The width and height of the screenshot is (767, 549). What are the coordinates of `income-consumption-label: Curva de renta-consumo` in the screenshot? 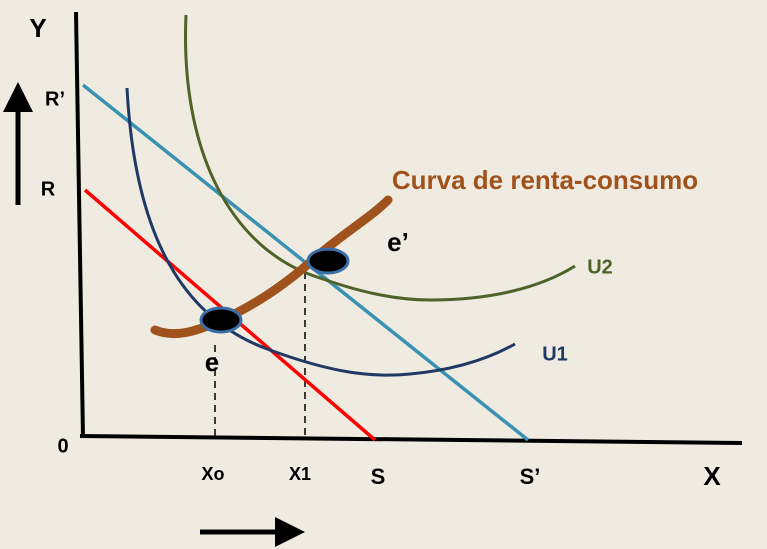 It's located at (545, 180).